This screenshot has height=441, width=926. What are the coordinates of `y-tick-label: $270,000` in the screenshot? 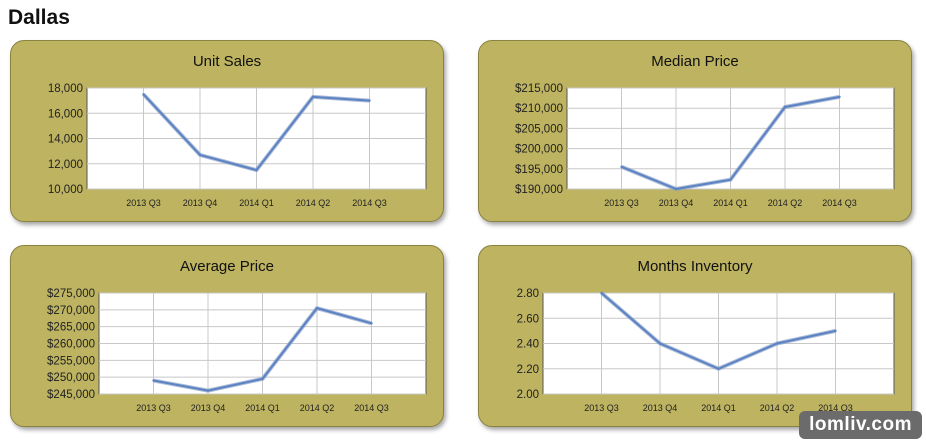 It's located at (71, 311).